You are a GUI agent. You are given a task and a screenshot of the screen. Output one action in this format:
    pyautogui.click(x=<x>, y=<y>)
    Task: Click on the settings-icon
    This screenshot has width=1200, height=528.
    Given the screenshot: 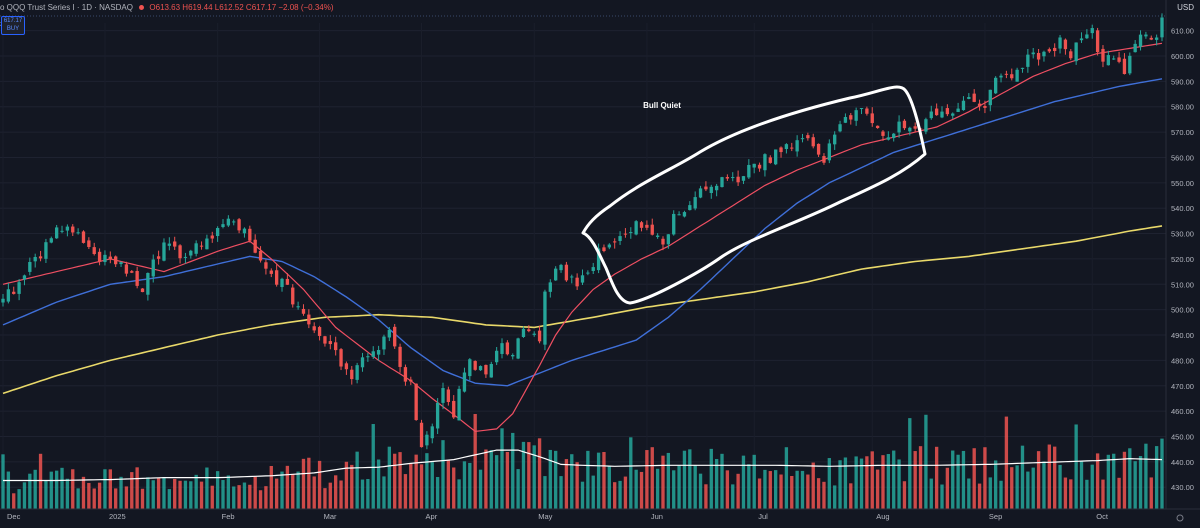 What is the action you would take?
    pyautogui.click(x=1180, y=518)
    